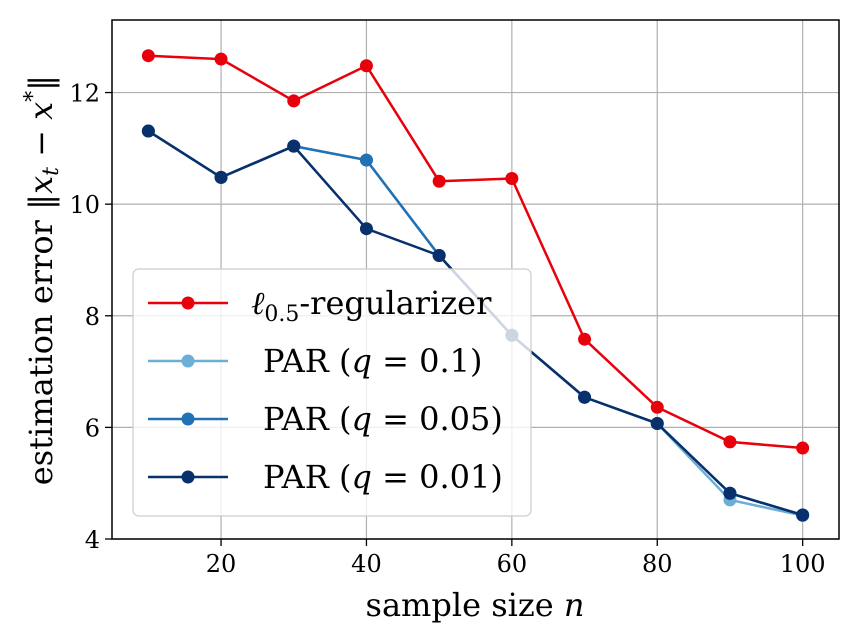  Describe the element at coordinates (657, 564) in the screenshot. I see `x-tick-label-80: 80` at that location.